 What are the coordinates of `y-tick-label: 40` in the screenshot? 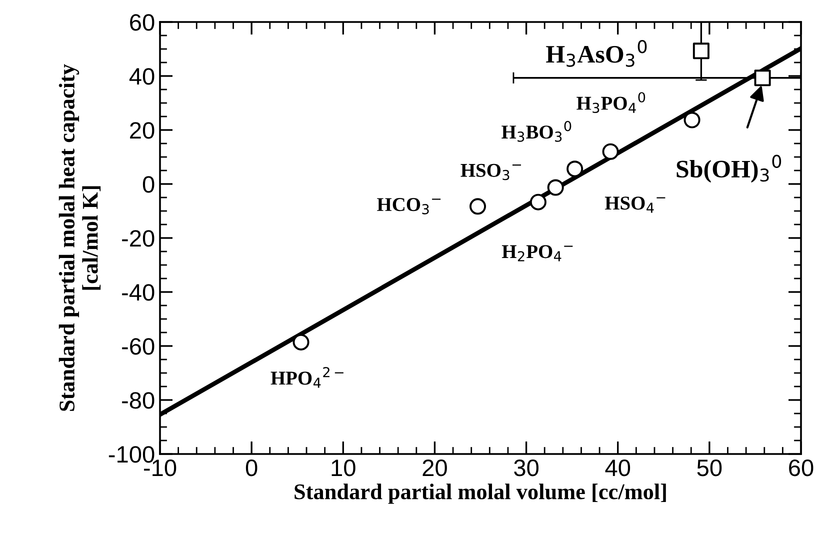 It's located at (141, 76).